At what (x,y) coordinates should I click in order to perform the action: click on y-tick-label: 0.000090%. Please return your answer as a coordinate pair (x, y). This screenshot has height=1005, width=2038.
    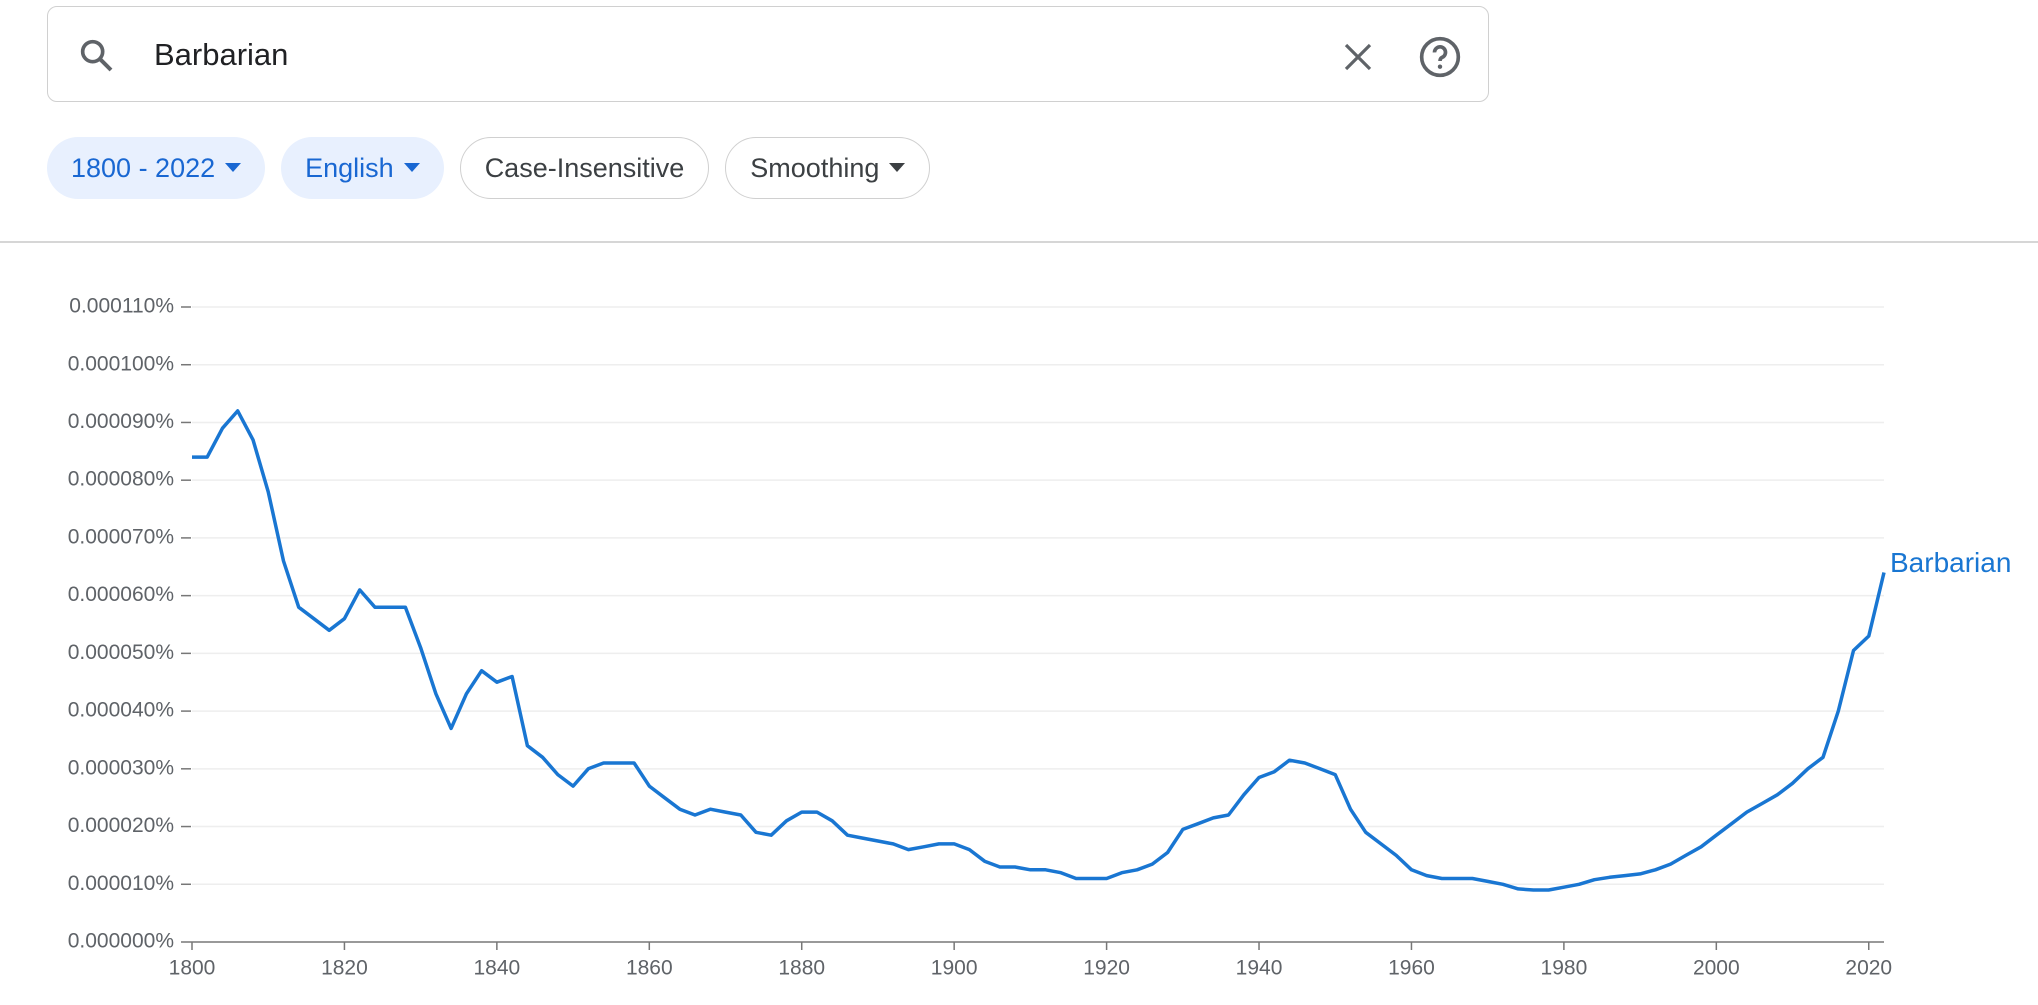
    Looking at the image, I should click on (121, 421).